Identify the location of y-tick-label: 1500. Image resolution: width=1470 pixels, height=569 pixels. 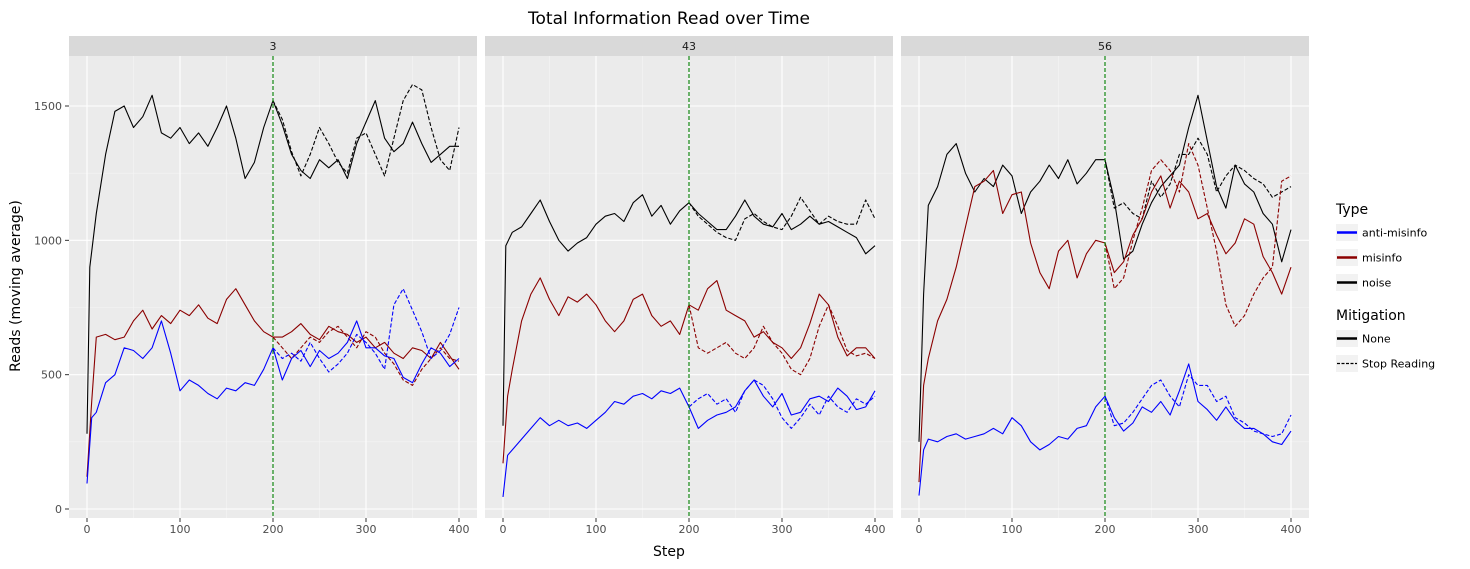
(48, 106).